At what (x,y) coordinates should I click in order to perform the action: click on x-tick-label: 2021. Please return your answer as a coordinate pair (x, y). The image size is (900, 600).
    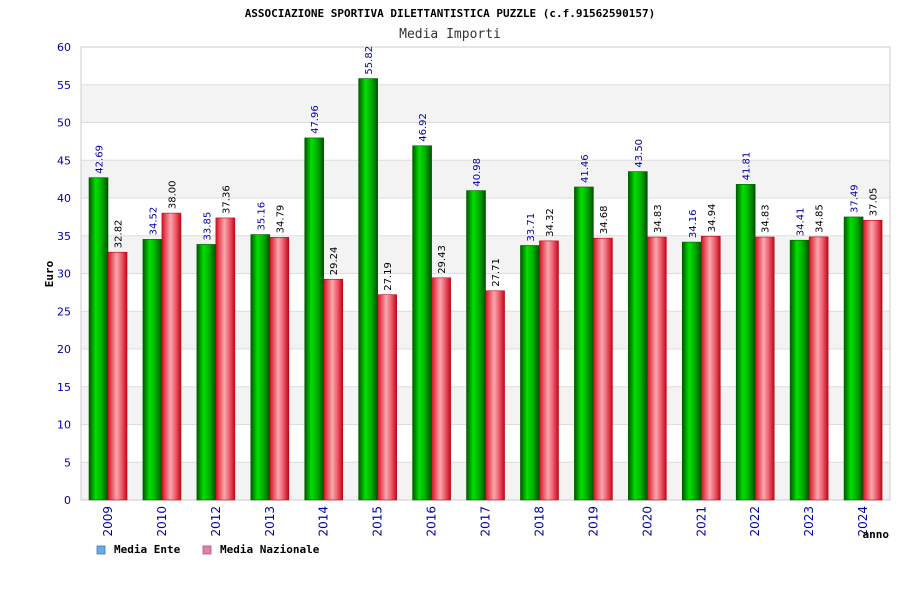
    Looking at the image, I should click on (701, 521).